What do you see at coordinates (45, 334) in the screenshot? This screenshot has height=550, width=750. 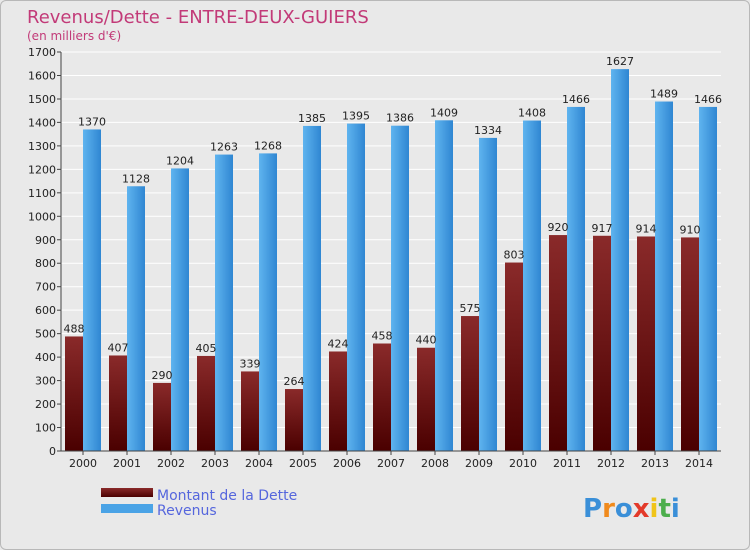 I see `y-tick-label: 500` at bounding box center [45, 334].